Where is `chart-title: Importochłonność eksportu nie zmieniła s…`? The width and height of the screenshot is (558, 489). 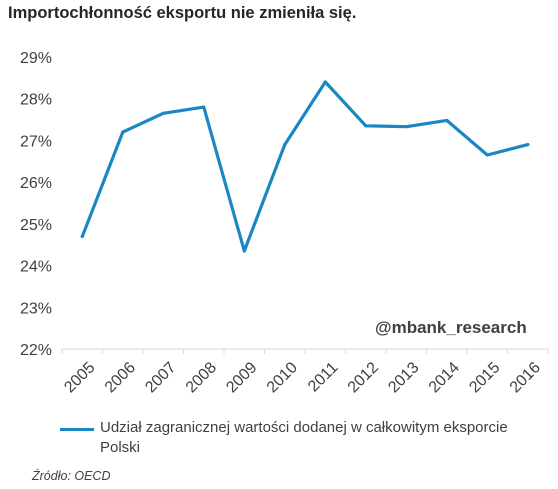 chart-title: Importochłonność eksportu nie zmieniła s… is located at coordinates (182, 13).